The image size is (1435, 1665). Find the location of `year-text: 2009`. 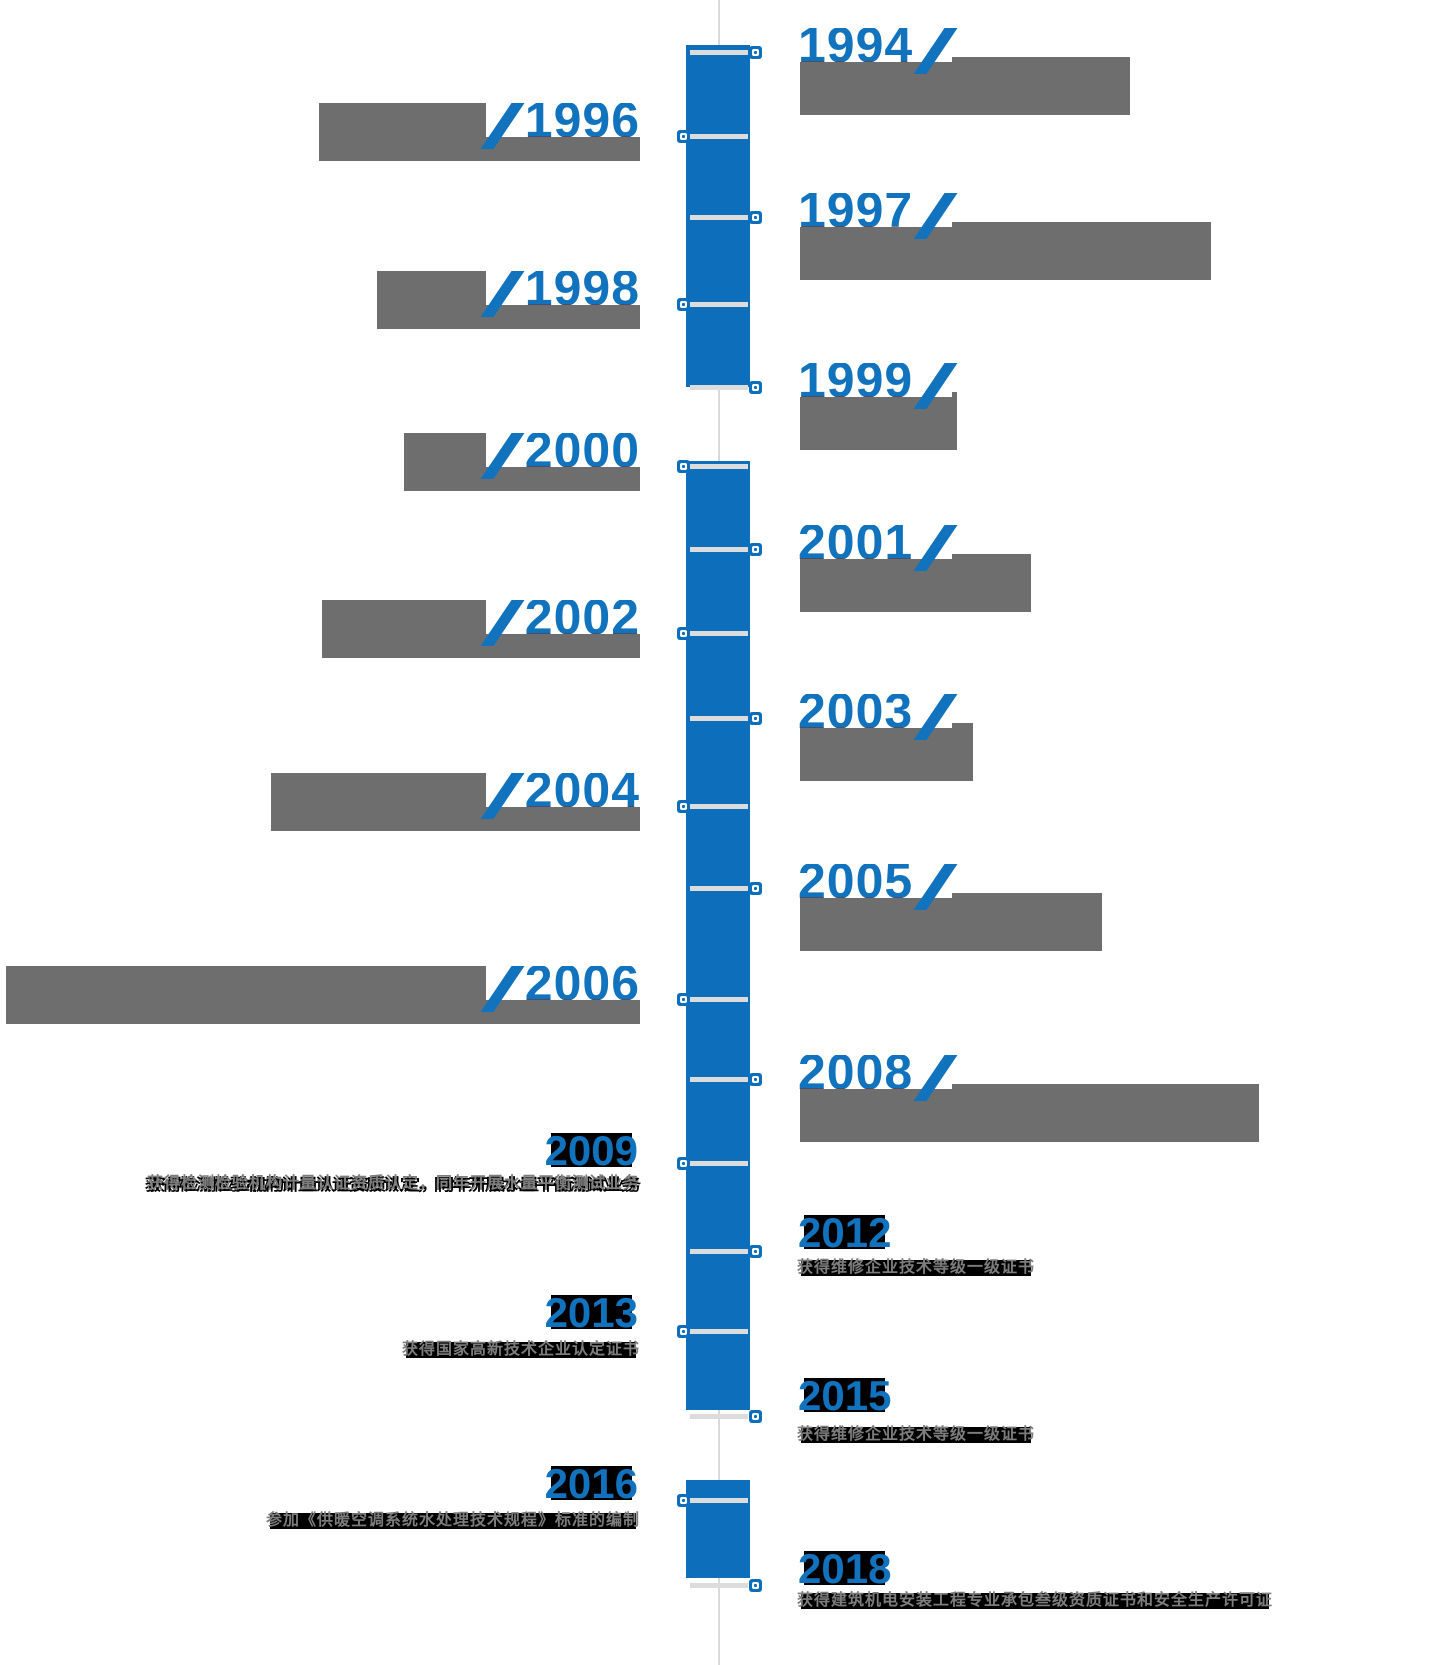

year-text: 2009 is located at coordinates (591, 1150).